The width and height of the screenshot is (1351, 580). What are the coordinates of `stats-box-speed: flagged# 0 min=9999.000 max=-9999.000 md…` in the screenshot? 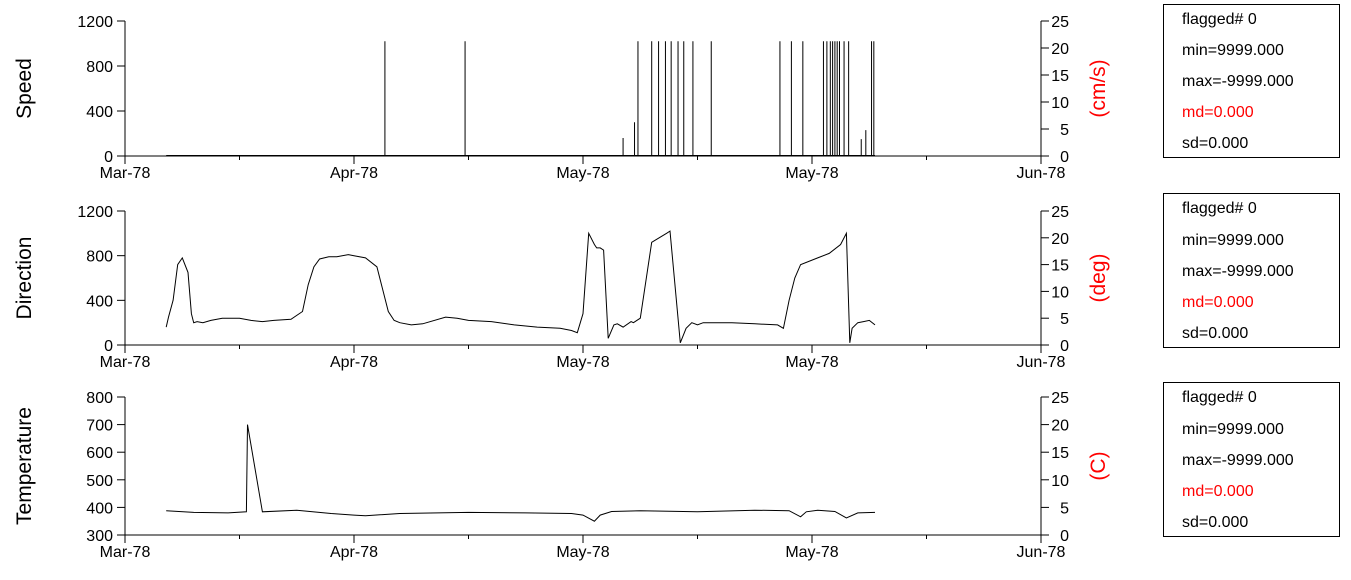 It's located at (1251, 81).